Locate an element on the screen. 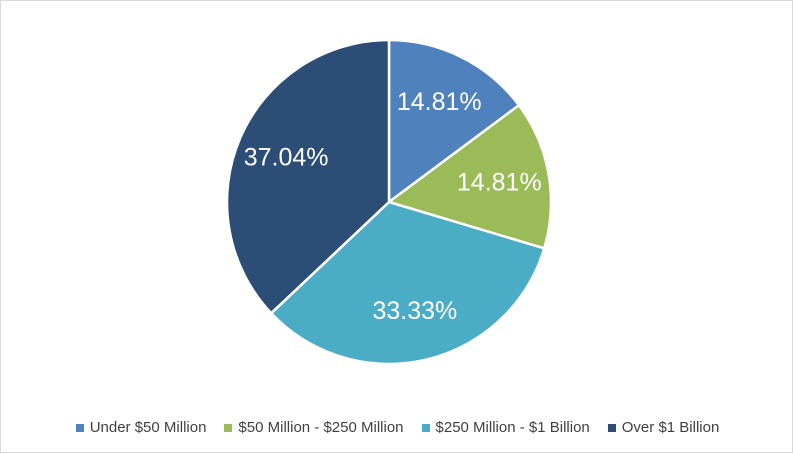 This screenshot has width=793, height=454. legend-label: Under $50 Million is located at coordinates (148, 427).